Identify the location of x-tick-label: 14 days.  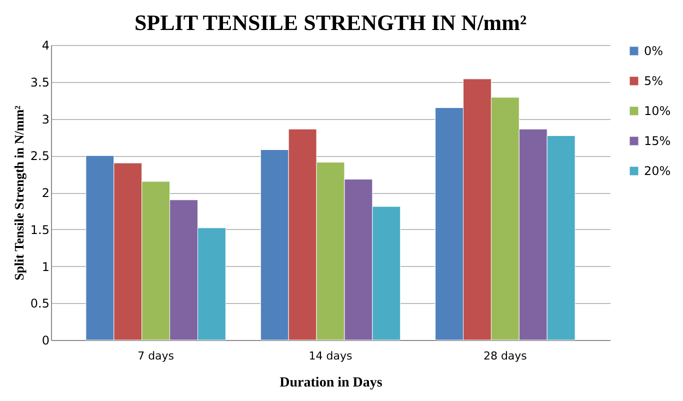
(330, 356).